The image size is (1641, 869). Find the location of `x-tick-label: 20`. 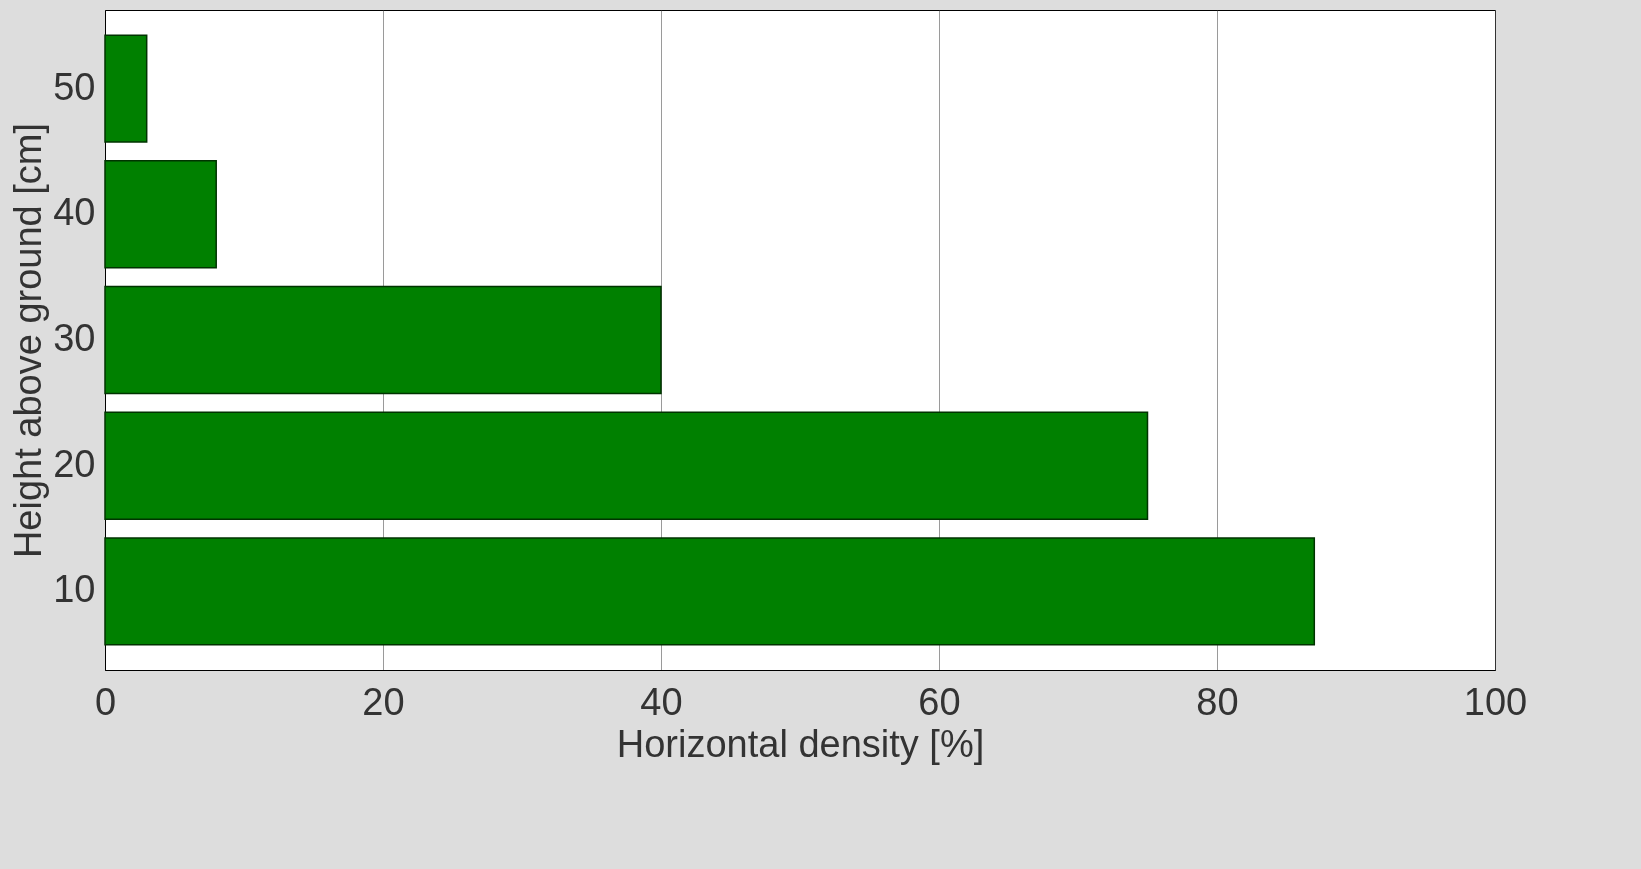

x-tick-label: 20 is located at coordinates (383, 701).